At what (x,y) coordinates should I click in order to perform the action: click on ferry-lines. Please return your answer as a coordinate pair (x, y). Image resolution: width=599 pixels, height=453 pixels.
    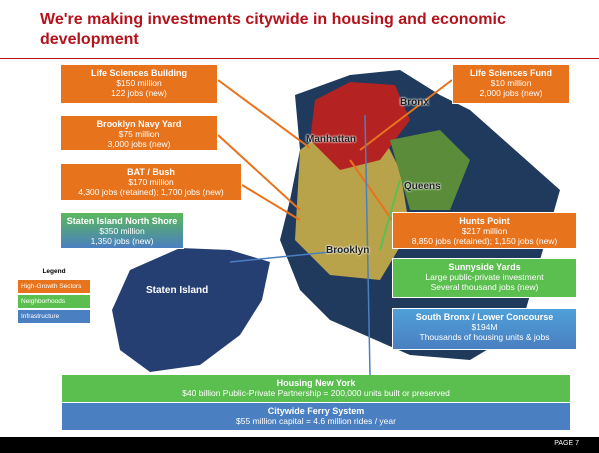
    Looking at the image, I should click on (300, 245).